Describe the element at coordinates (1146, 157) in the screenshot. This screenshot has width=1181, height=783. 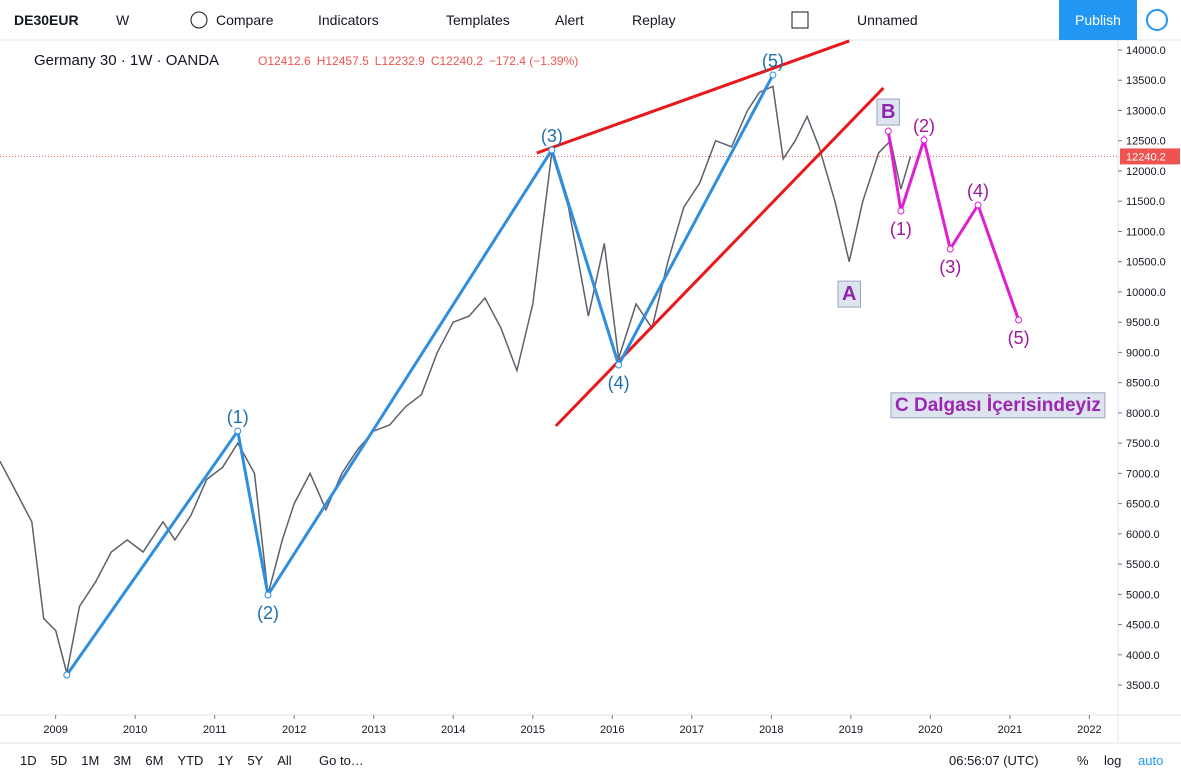
I see `last-price-label: 12240.2` at that location.